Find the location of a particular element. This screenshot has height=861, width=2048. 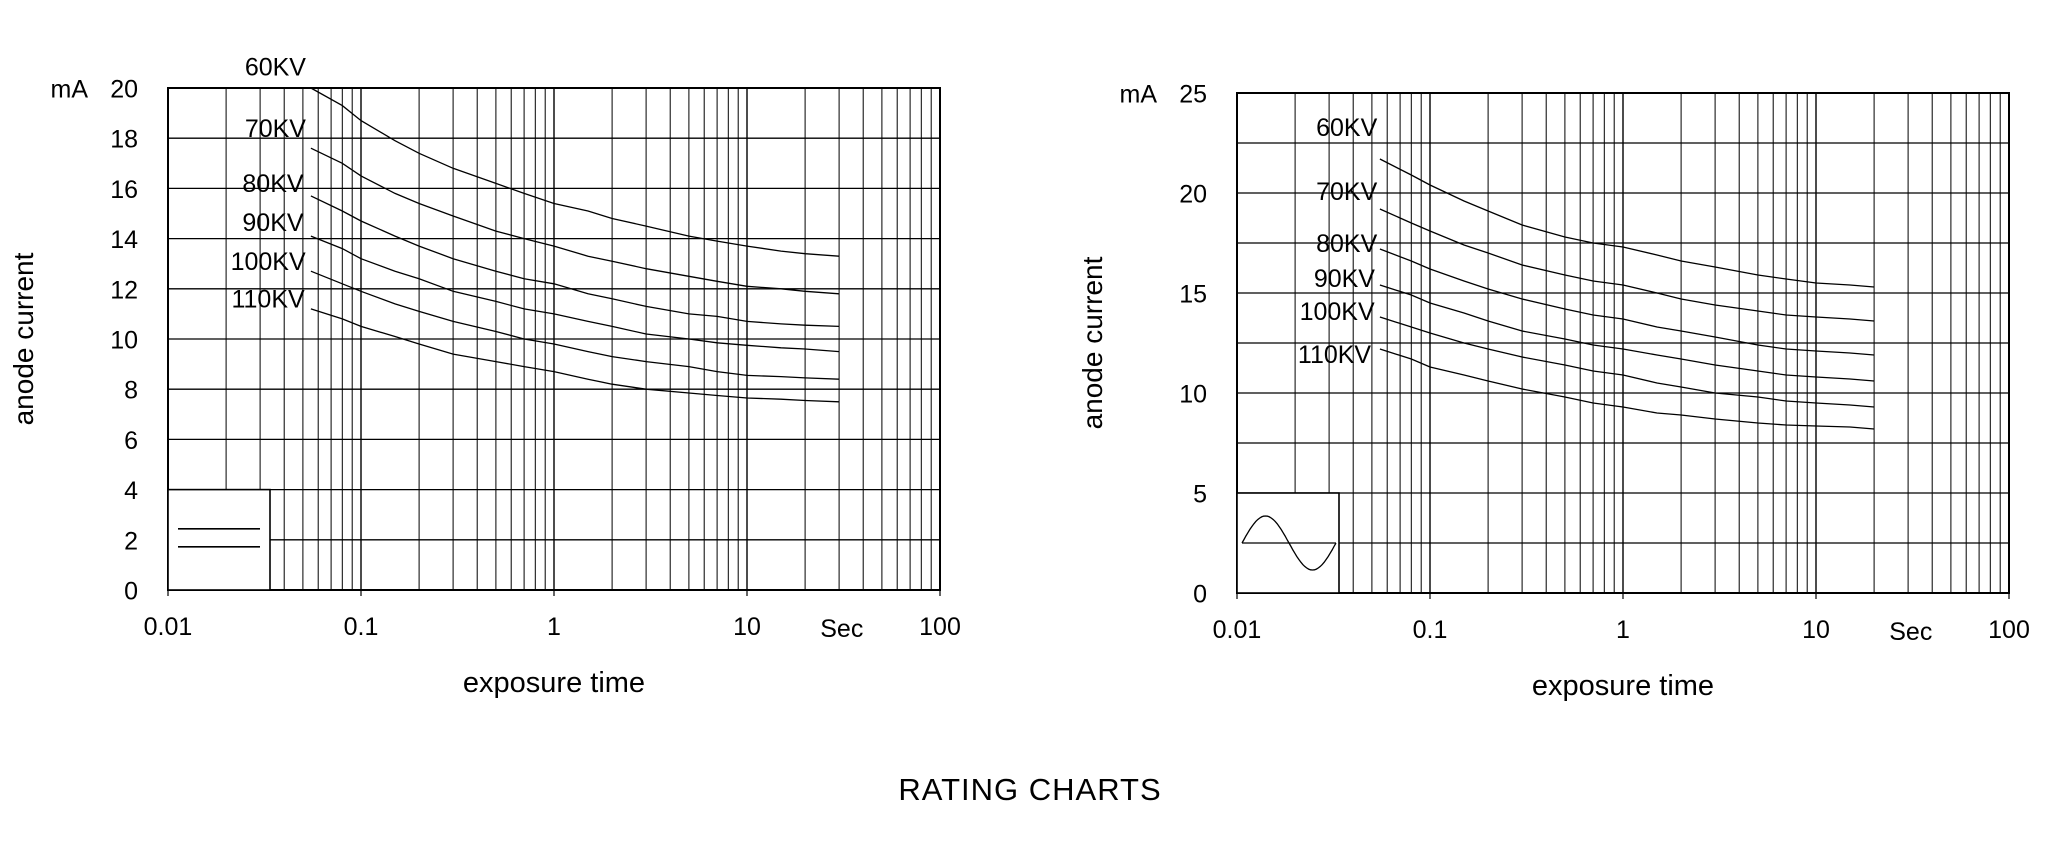

y-tick-label-4: 4 is located at coordinates (131, 491).